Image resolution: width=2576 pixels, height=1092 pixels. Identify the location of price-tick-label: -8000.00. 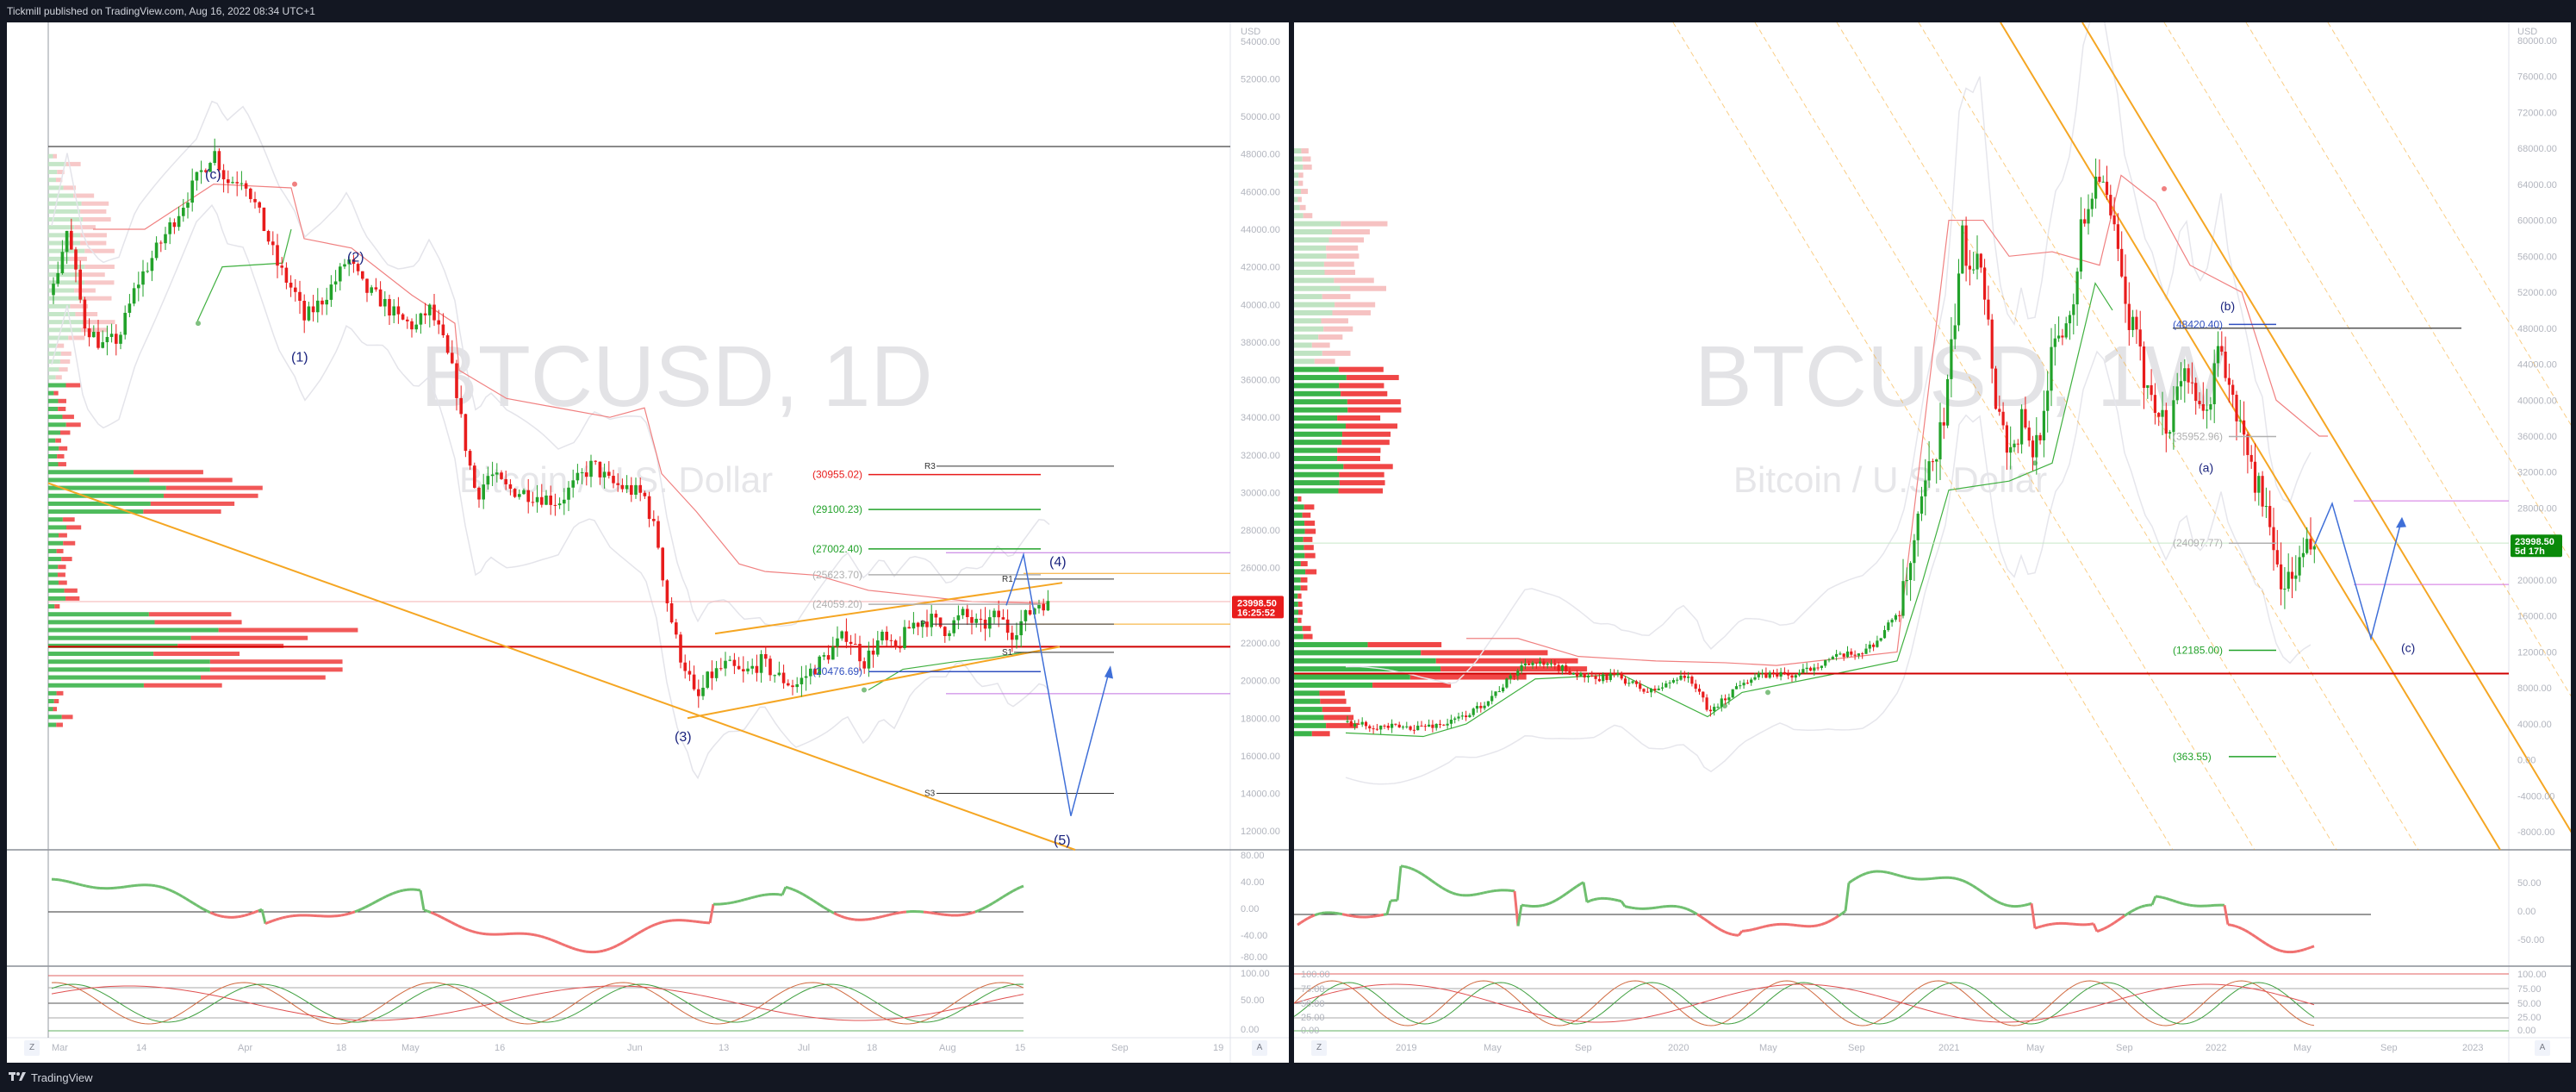
(2536, 833).